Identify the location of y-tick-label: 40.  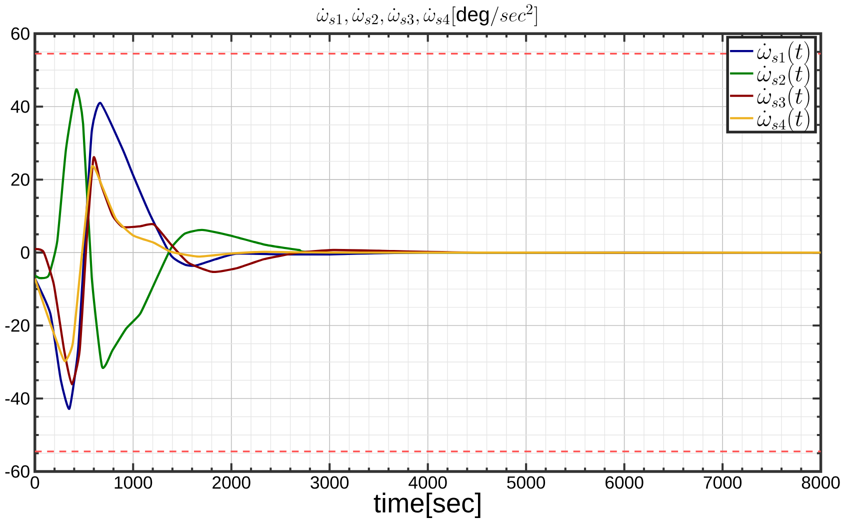
(20, 107).